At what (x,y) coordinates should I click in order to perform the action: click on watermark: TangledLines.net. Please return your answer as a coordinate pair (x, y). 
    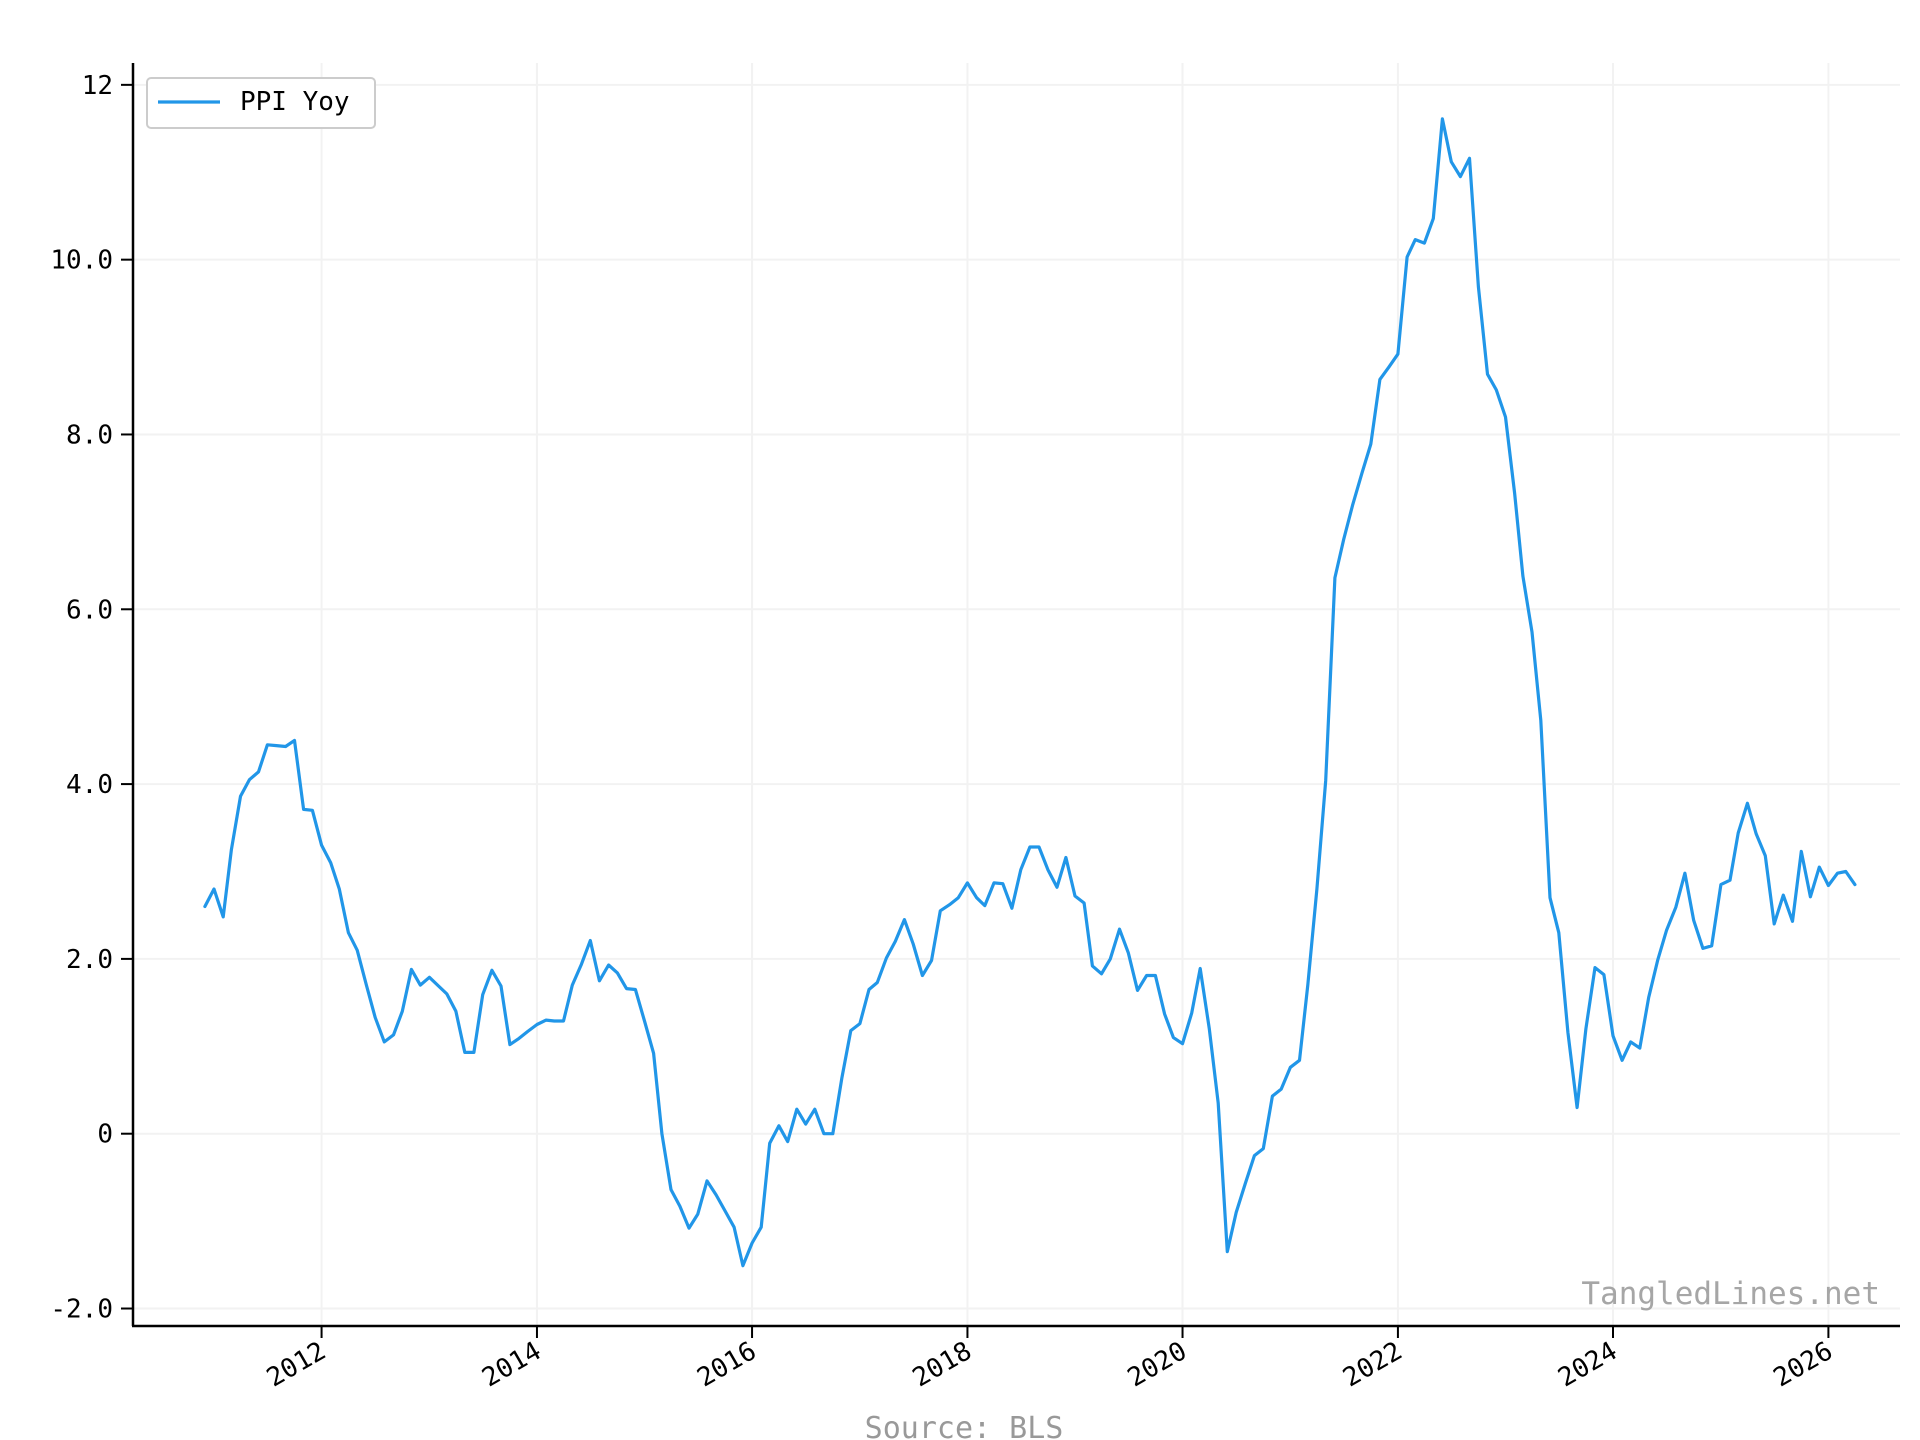
    Looking at the image, I should click on (1730, 1294).